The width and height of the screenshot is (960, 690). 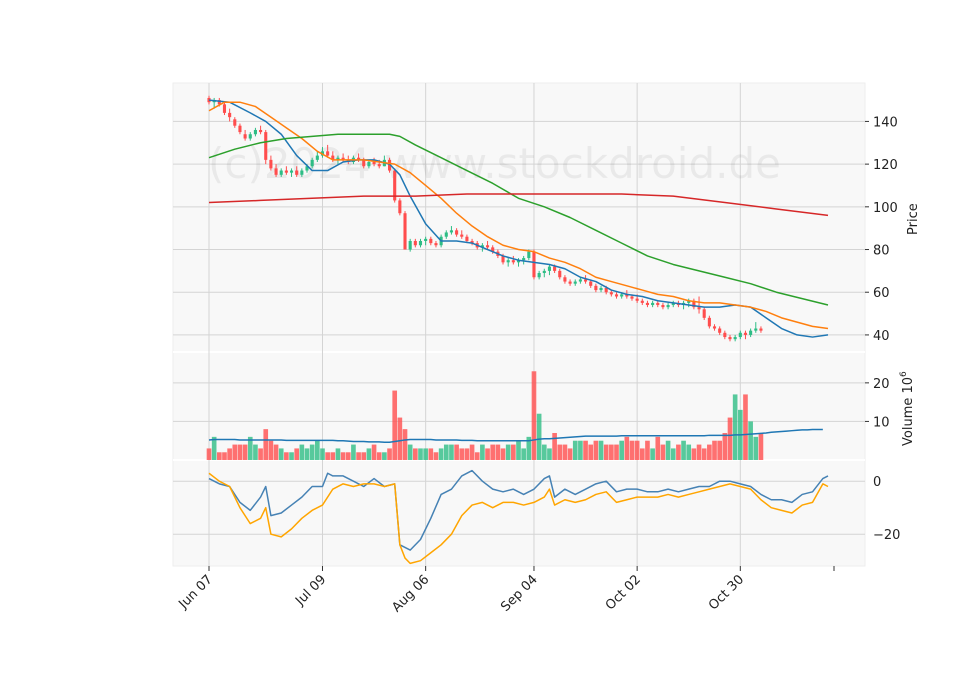 I want to click on watermark-text: (c)2024 www.stockdroid.de, so click(x=494, y=163).